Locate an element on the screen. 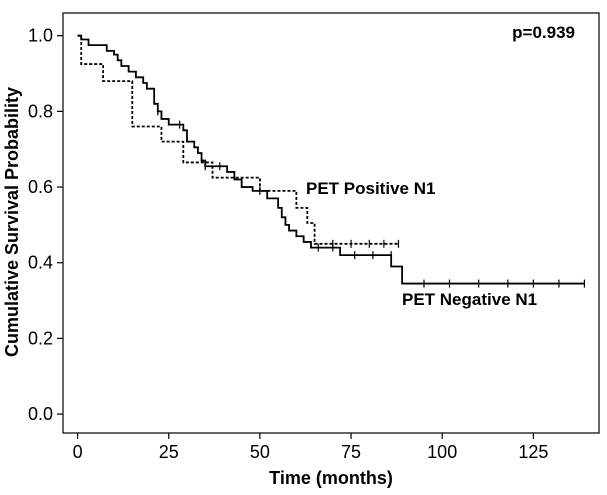 The width and height of the screenshot is (607, 495). p-value-label: p=0.939 is located at coordinates (543, 32).